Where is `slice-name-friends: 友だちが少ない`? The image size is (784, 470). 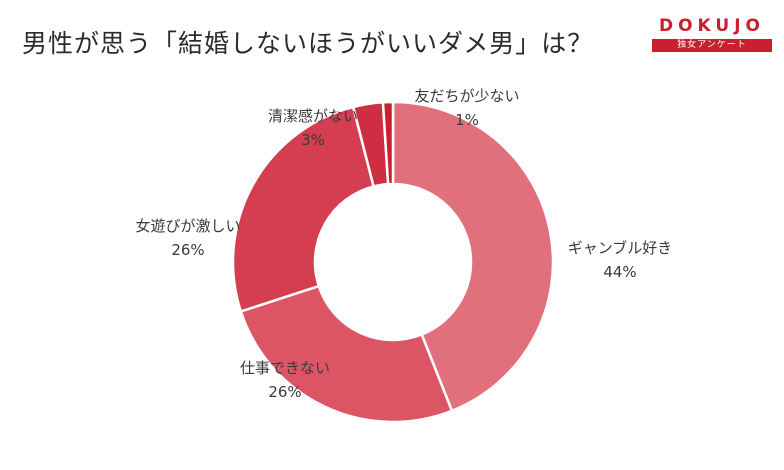 slice-name-friends: 友だちが少ない is located at coordinates (467, 96).